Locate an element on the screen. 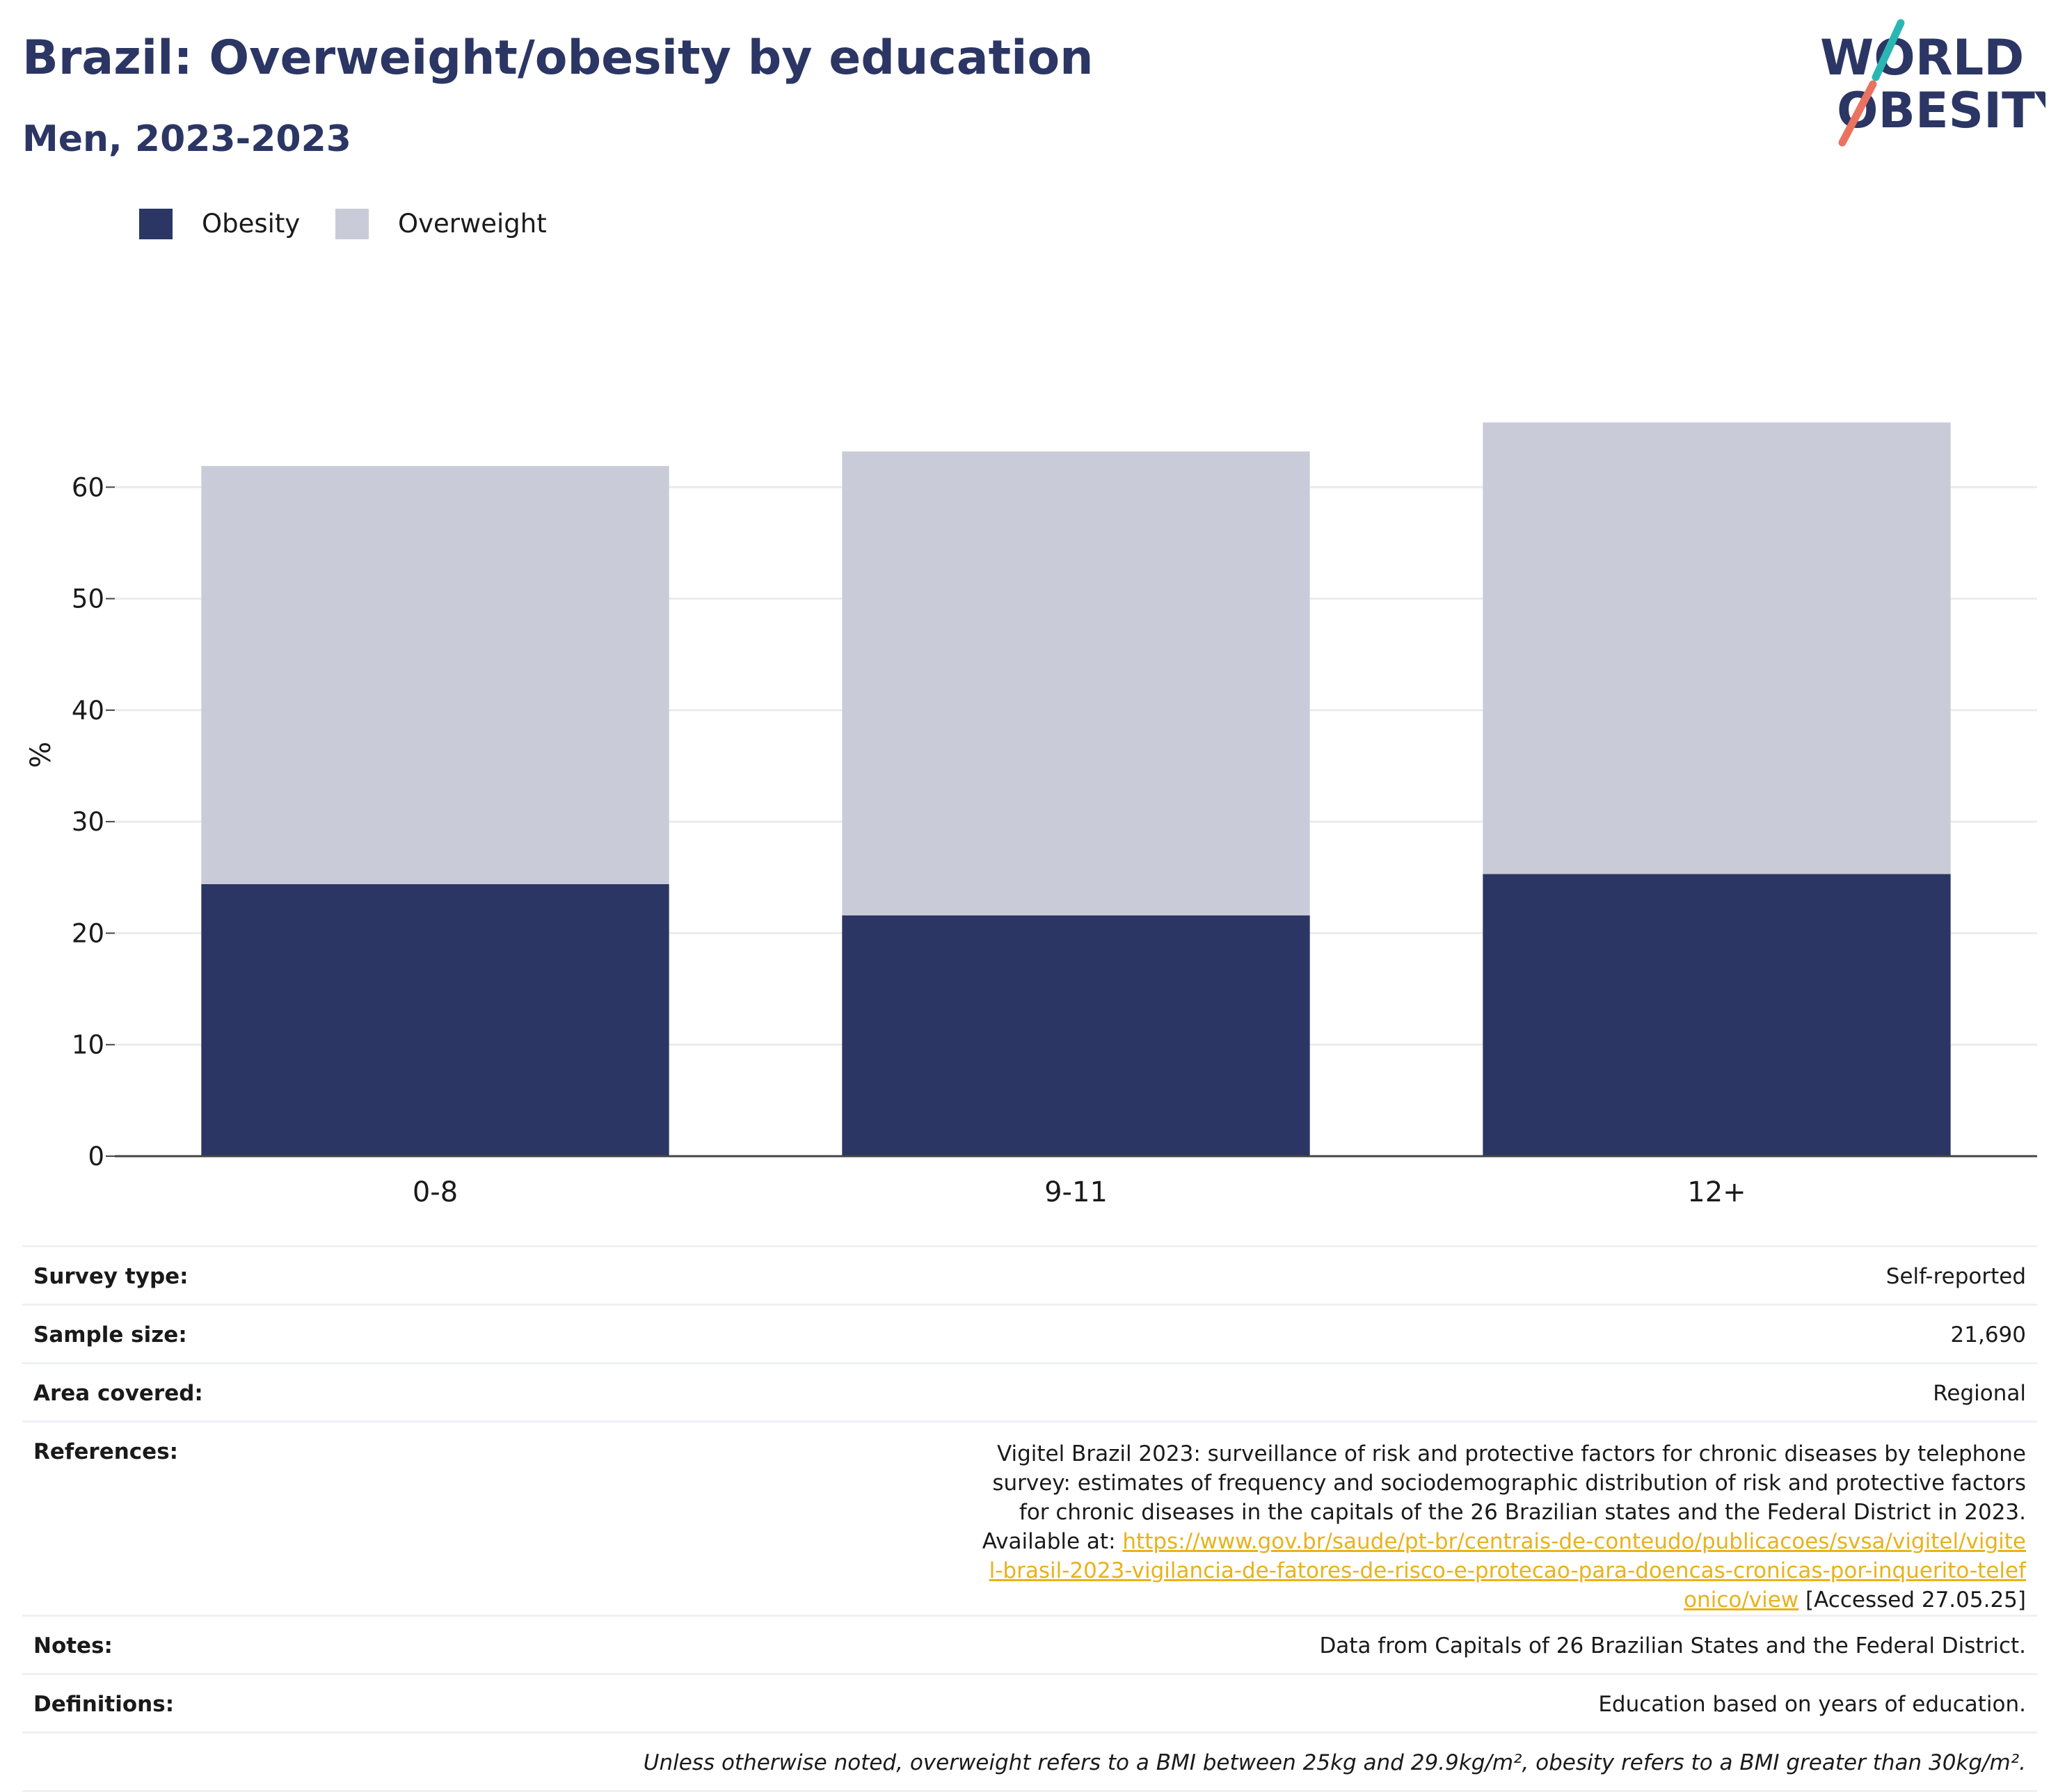 The width and height of the screenshot is (2058, 1792). y-tick-label: 50 is located at coordinates (88, 599).